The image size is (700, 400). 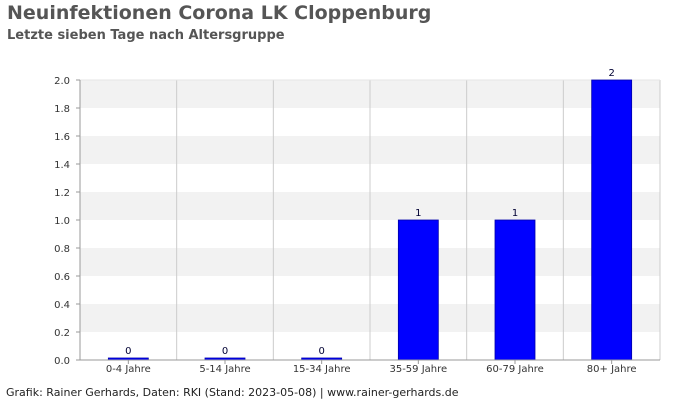 What do you see at coordinates (418, 369) in the screenshot?
I see `x-tick-label: 35-59 Jahre` at bounding box center [418, 369].